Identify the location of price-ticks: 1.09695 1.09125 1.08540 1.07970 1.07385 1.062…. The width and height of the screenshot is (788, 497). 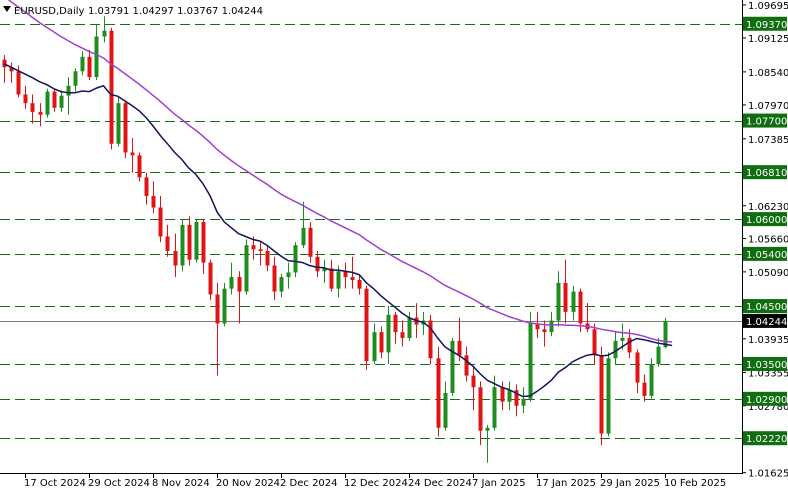
(765, 240).